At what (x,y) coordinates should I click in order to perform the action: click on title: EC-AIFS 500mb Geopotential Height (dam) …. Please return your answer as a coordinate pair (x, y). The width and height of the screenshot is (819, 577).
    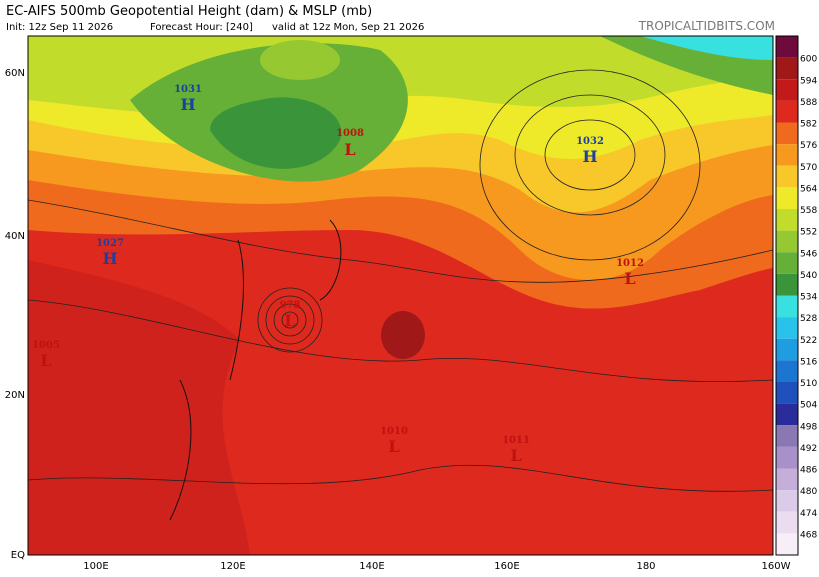
    Looking at the image, I should click on (189, 11).